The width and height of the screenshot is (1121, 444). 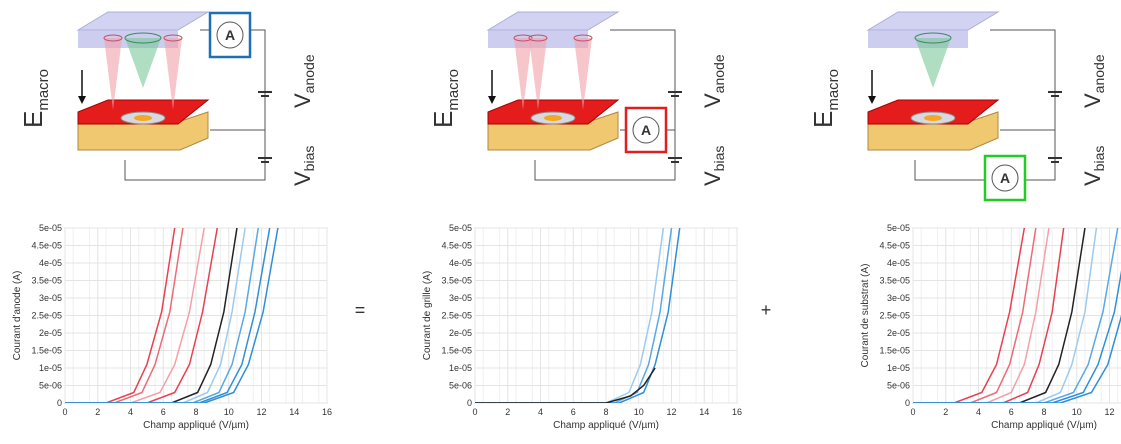 I want to click on y-axis-label: Courant de grille (A), so click(x=427, y=315).